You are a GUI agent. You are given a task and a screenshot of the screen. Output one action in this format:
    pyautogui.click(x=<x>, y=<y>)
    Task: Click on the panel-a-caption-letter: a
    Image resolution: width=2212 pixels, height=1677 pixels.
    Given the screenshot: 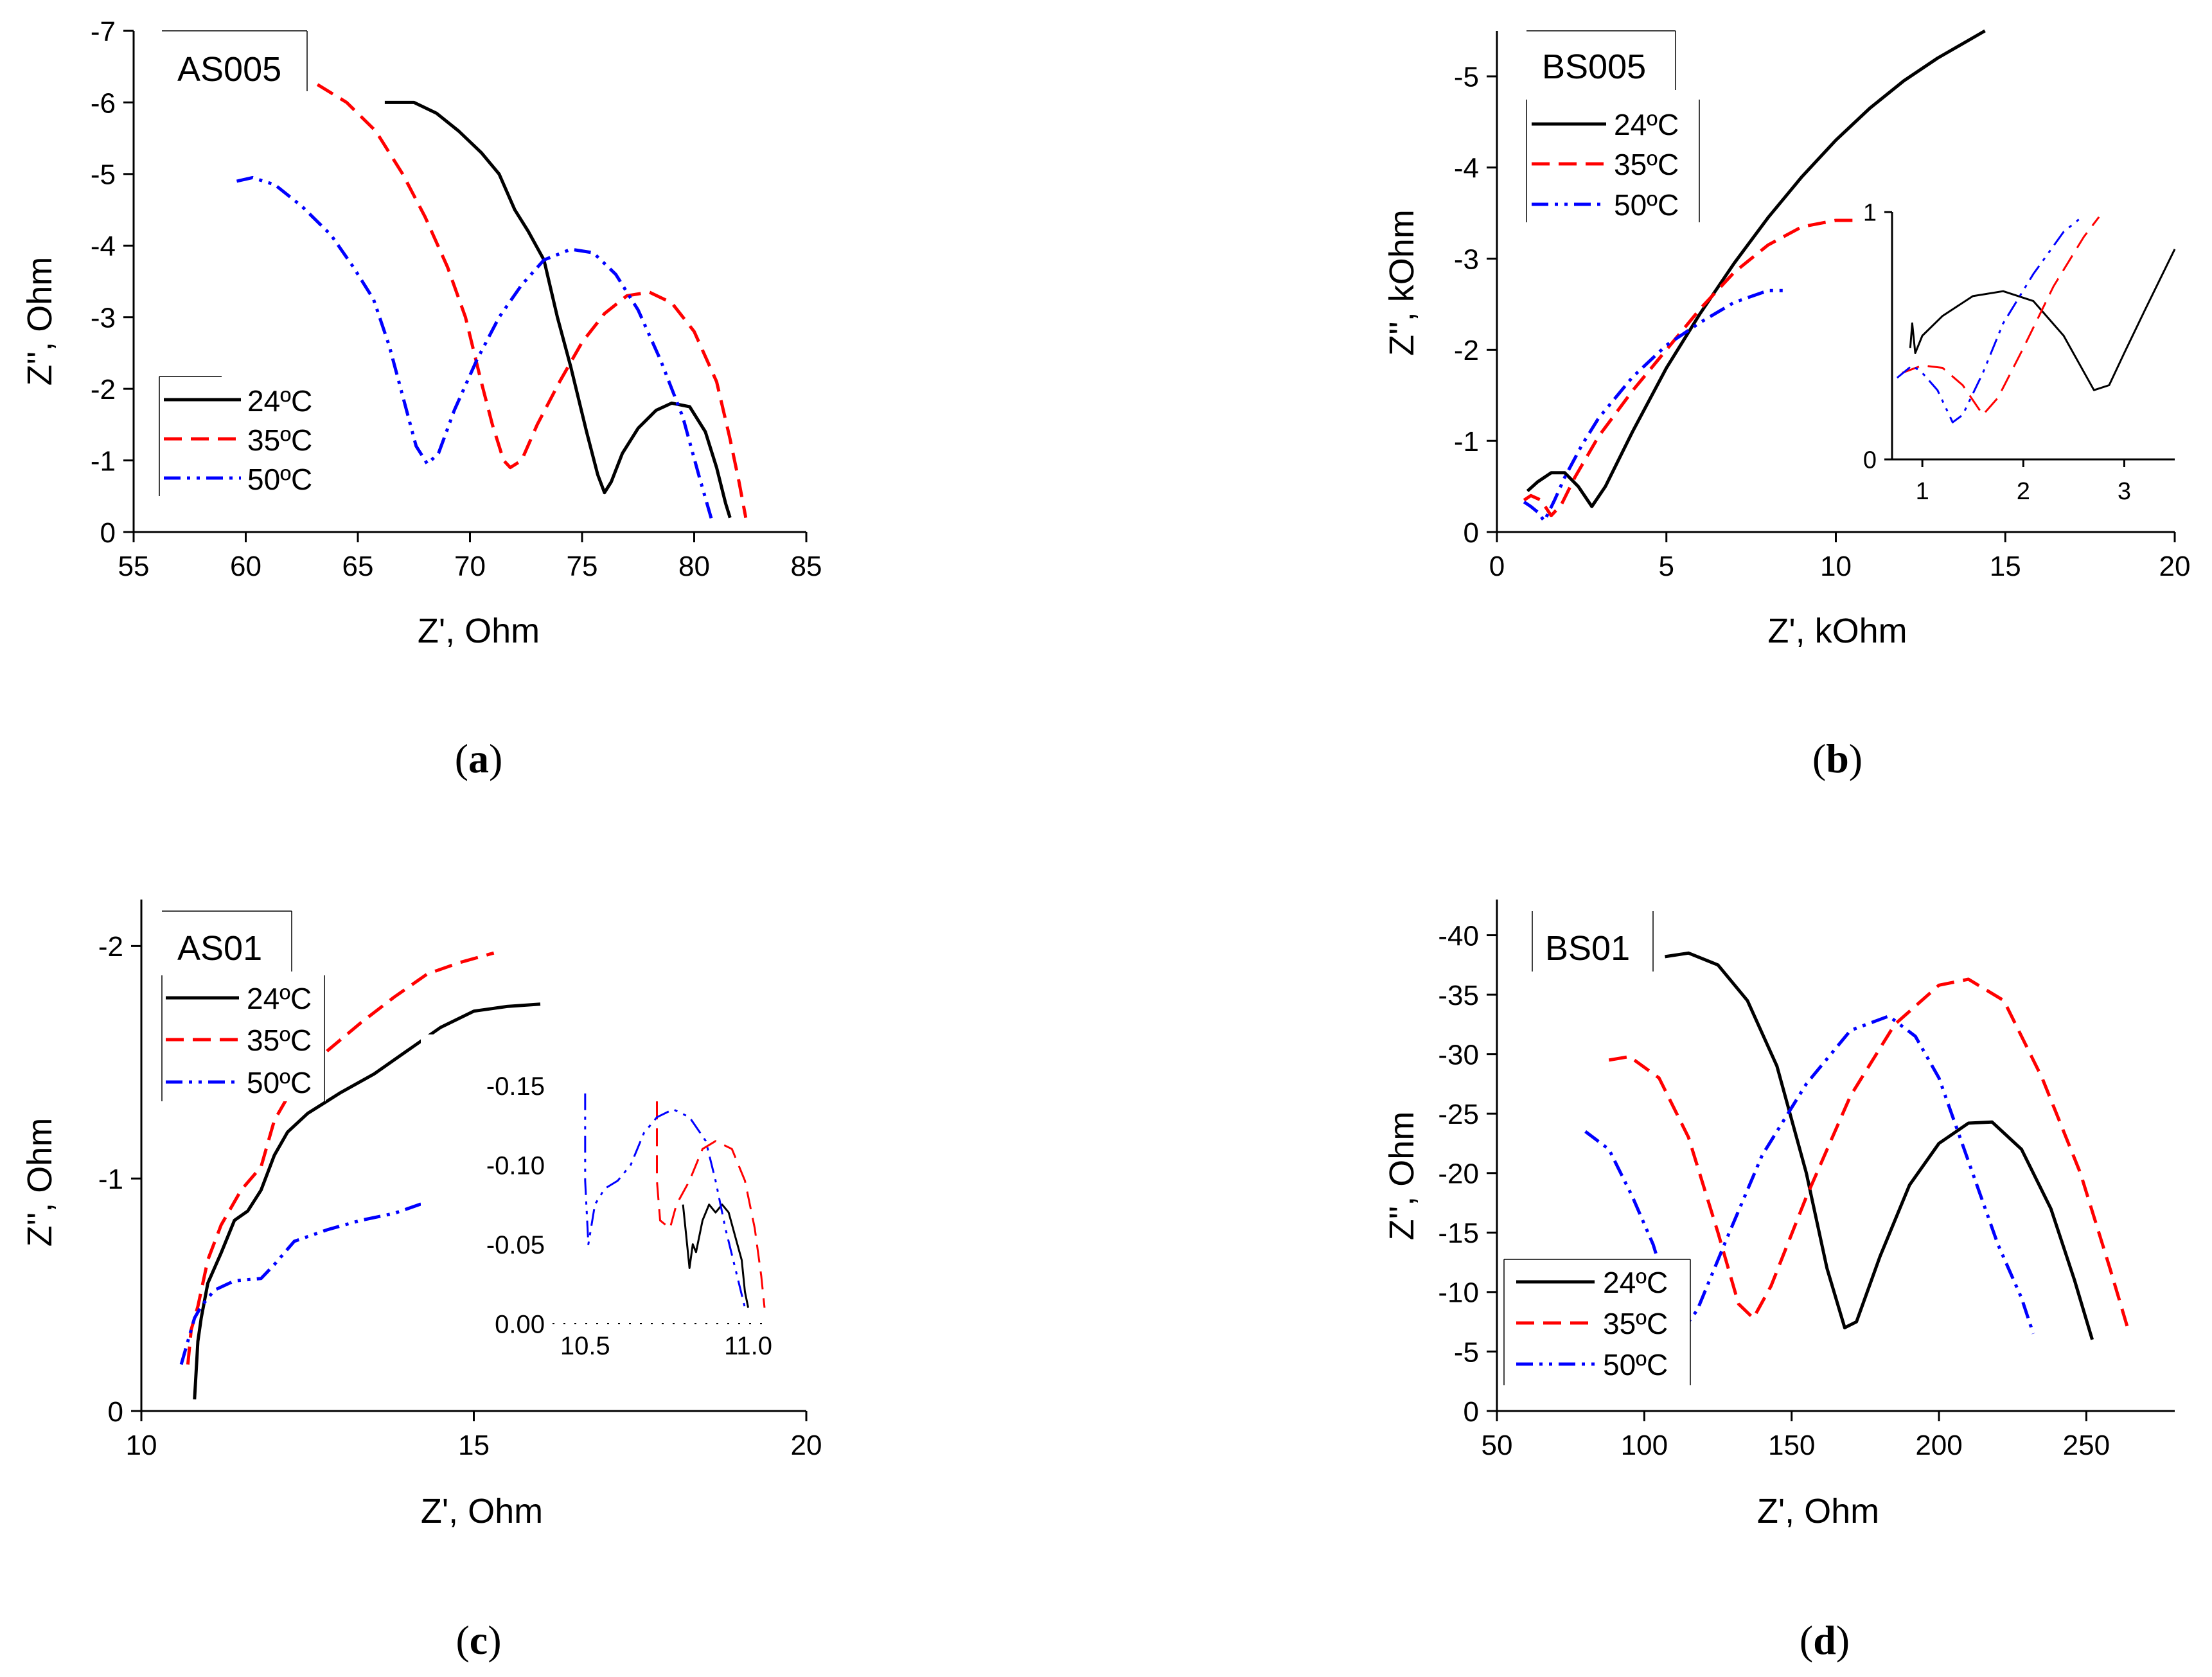 What is the action you would take?
    pyautogui.click(x=478, y=758)
    